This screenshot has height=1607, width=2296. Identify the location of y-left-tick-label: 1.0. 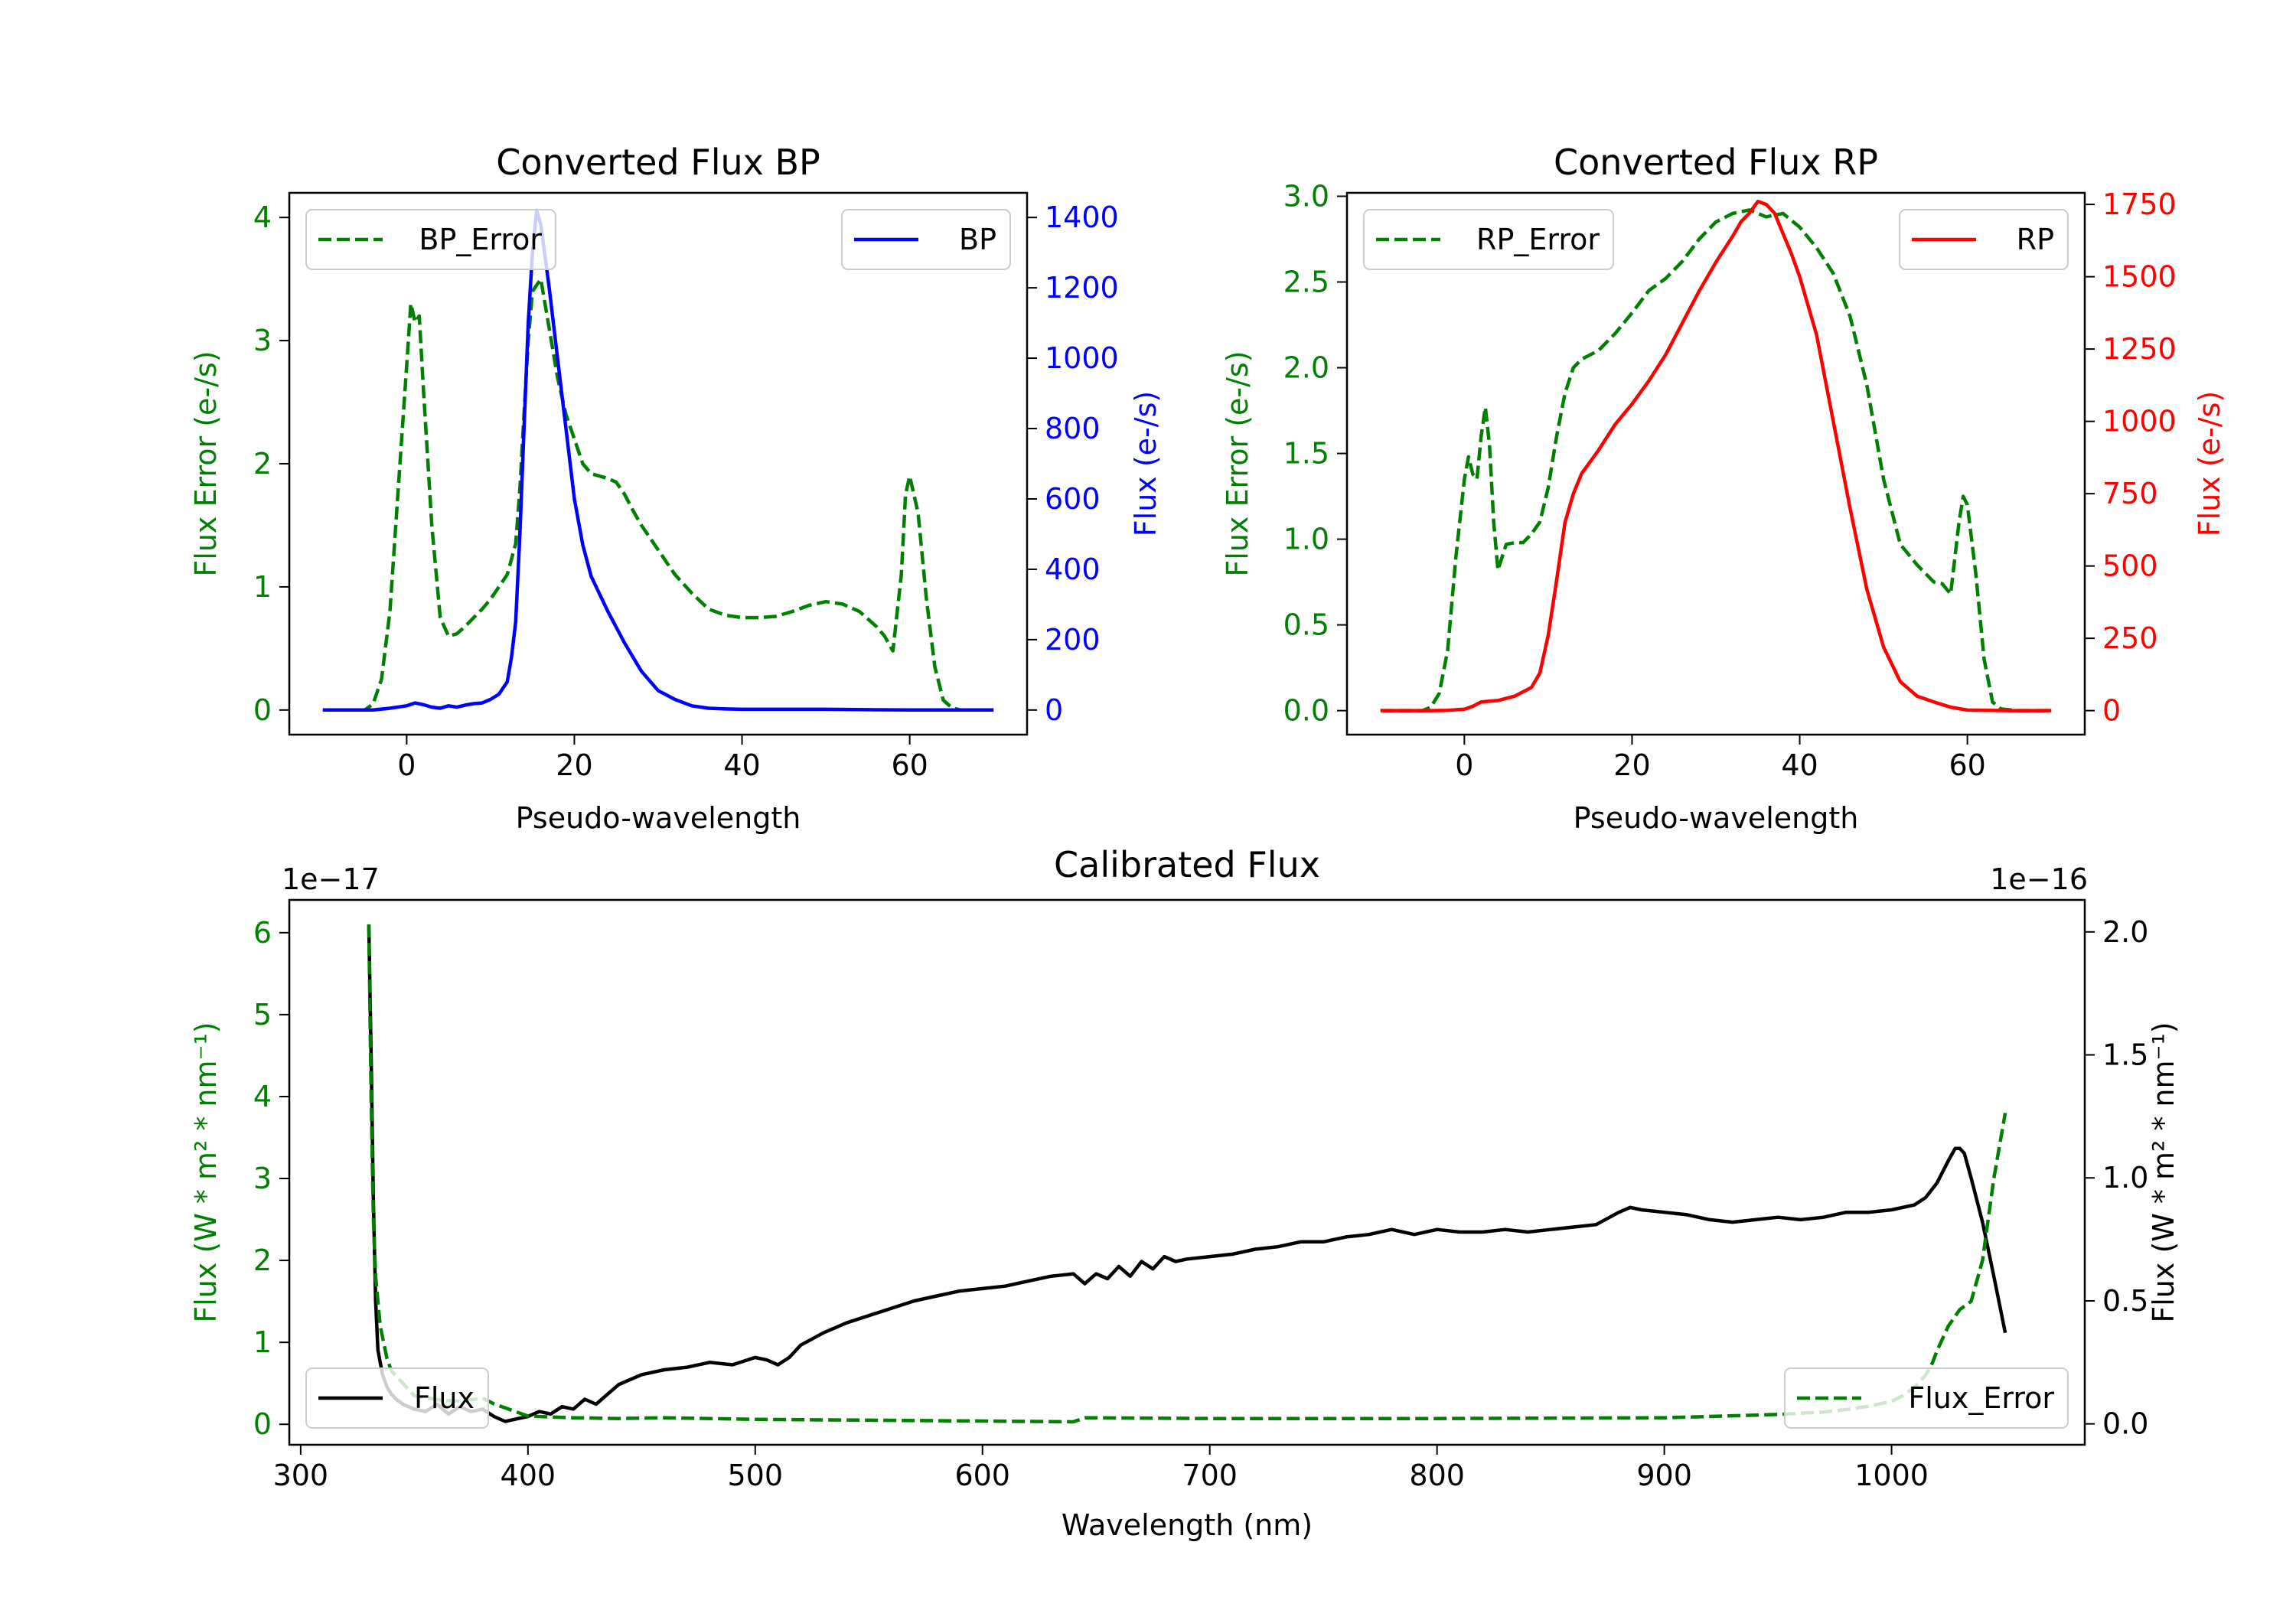
(1306, 539).